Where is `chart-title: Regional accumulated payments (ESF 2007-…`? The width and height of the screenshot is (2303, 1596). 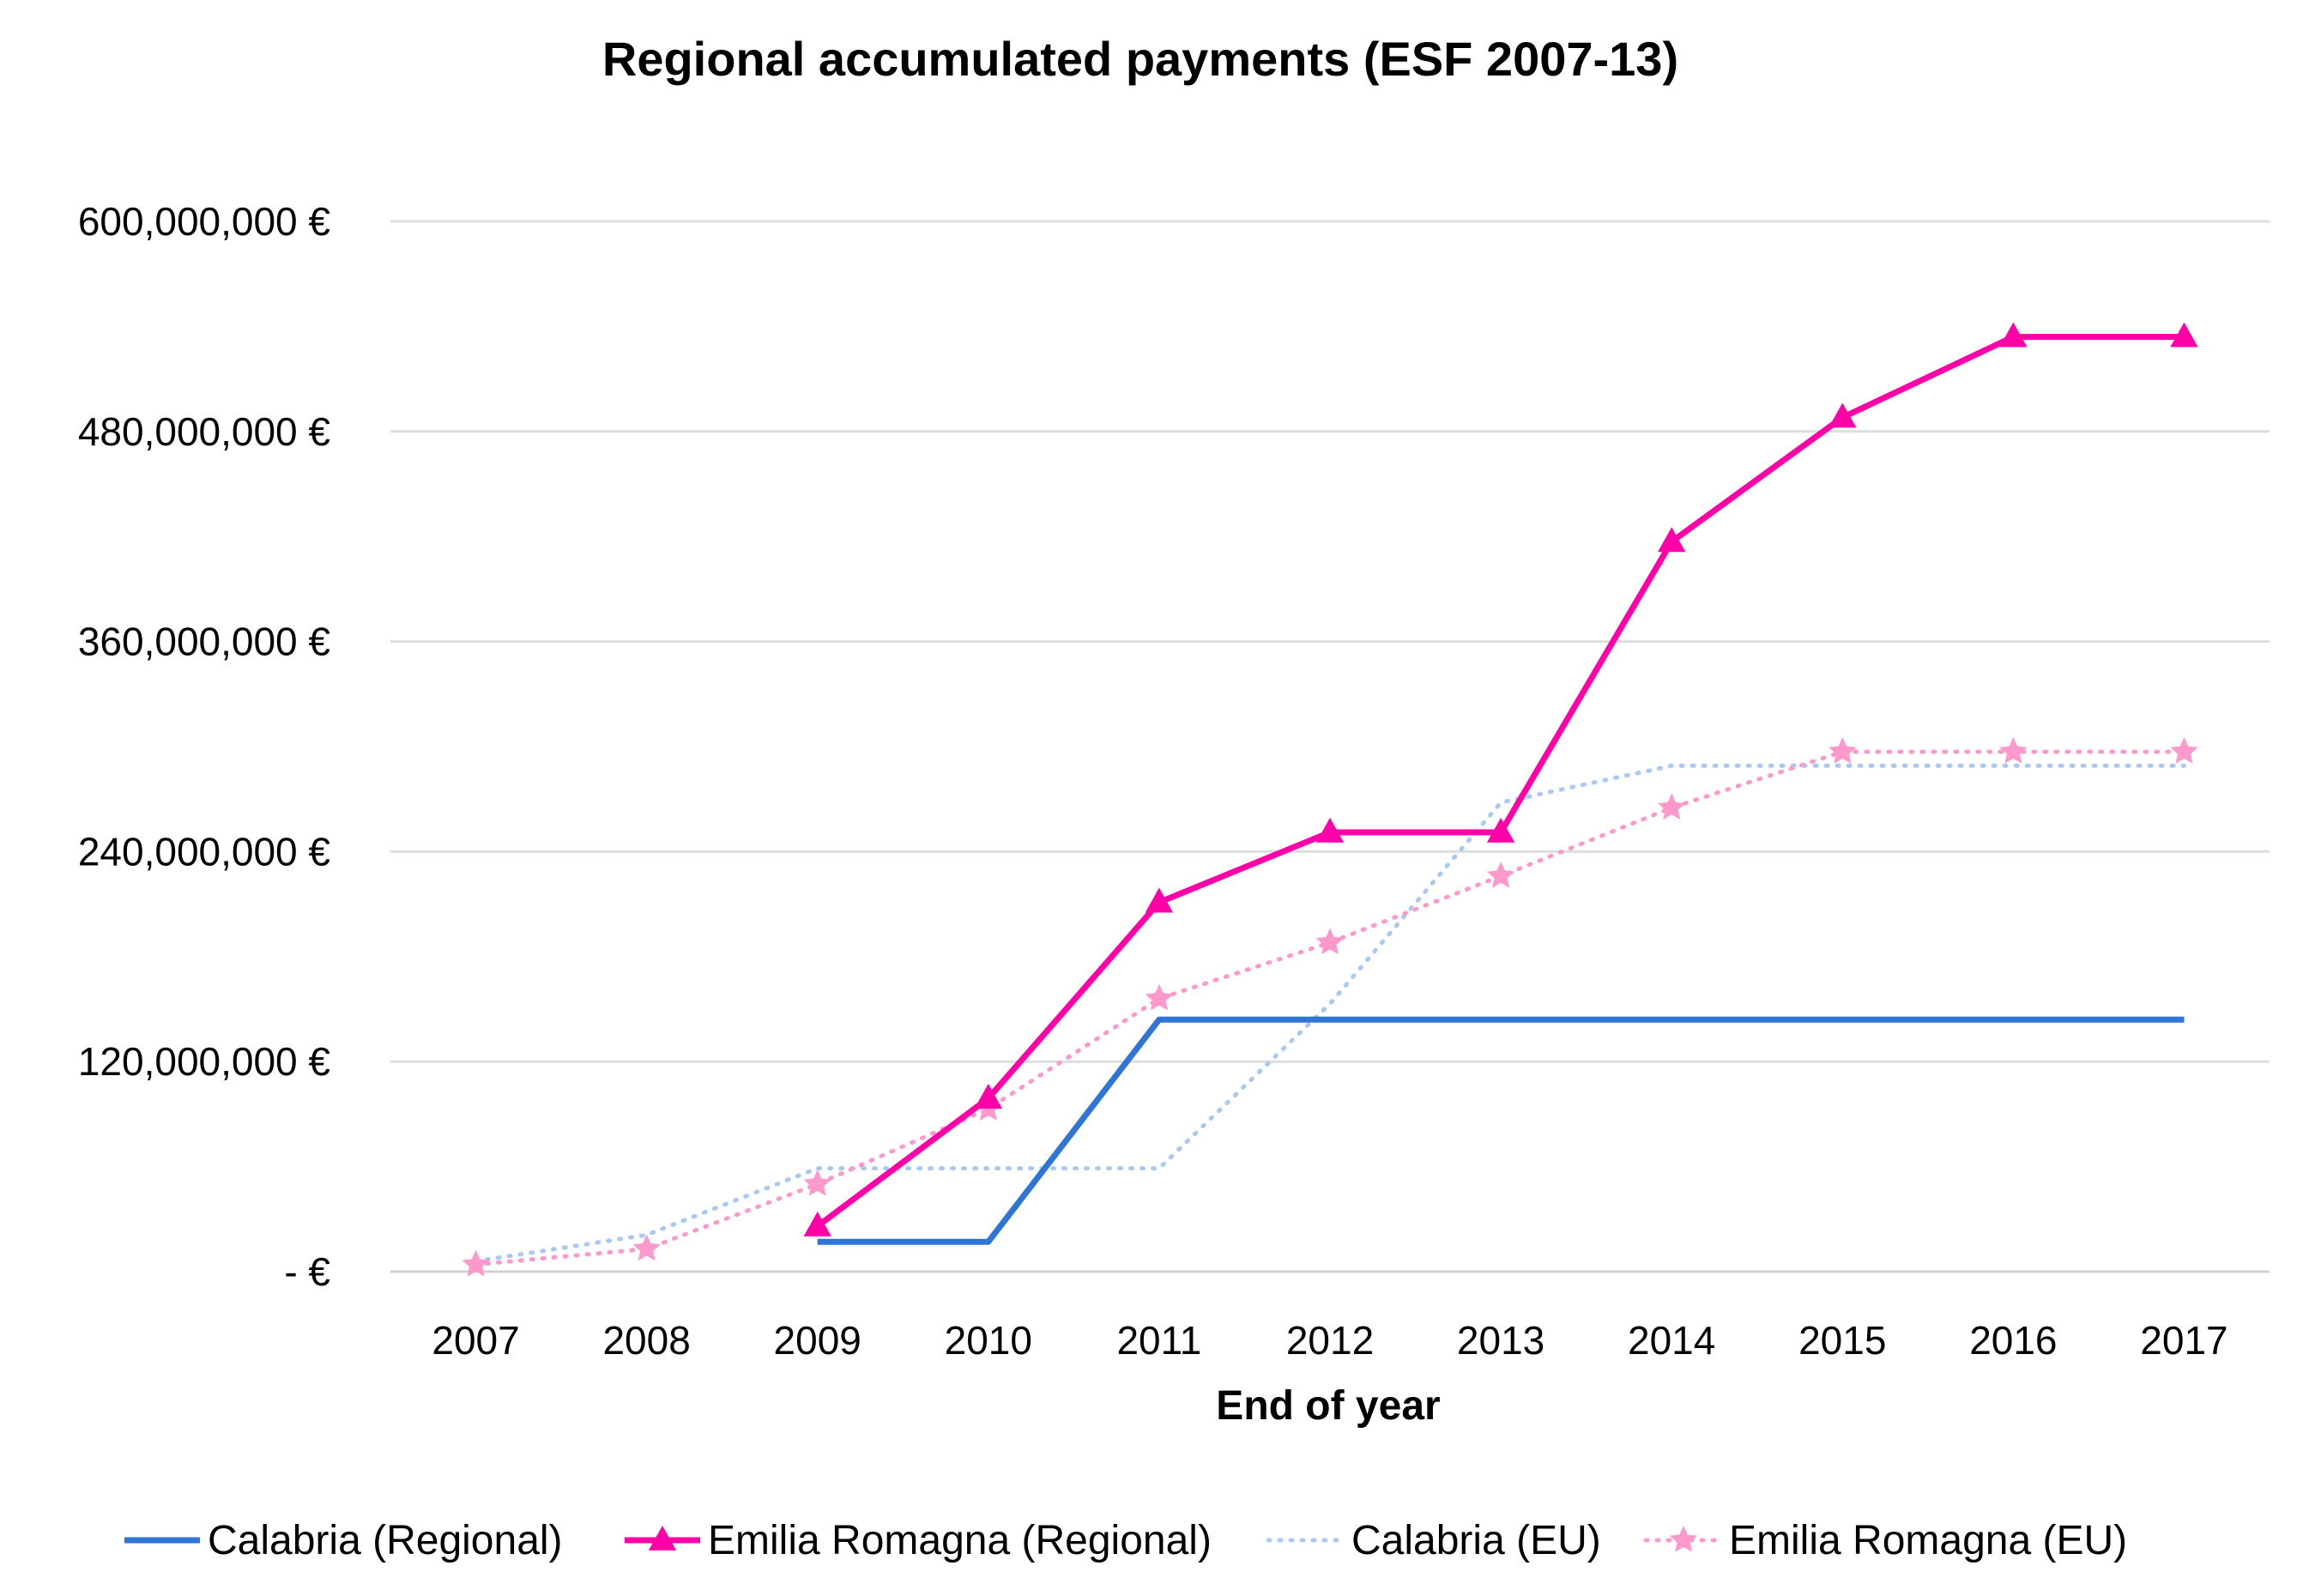
chart-title: Regional accumulated payments (ESF 2007-… is located at coordinates (1140, 59).